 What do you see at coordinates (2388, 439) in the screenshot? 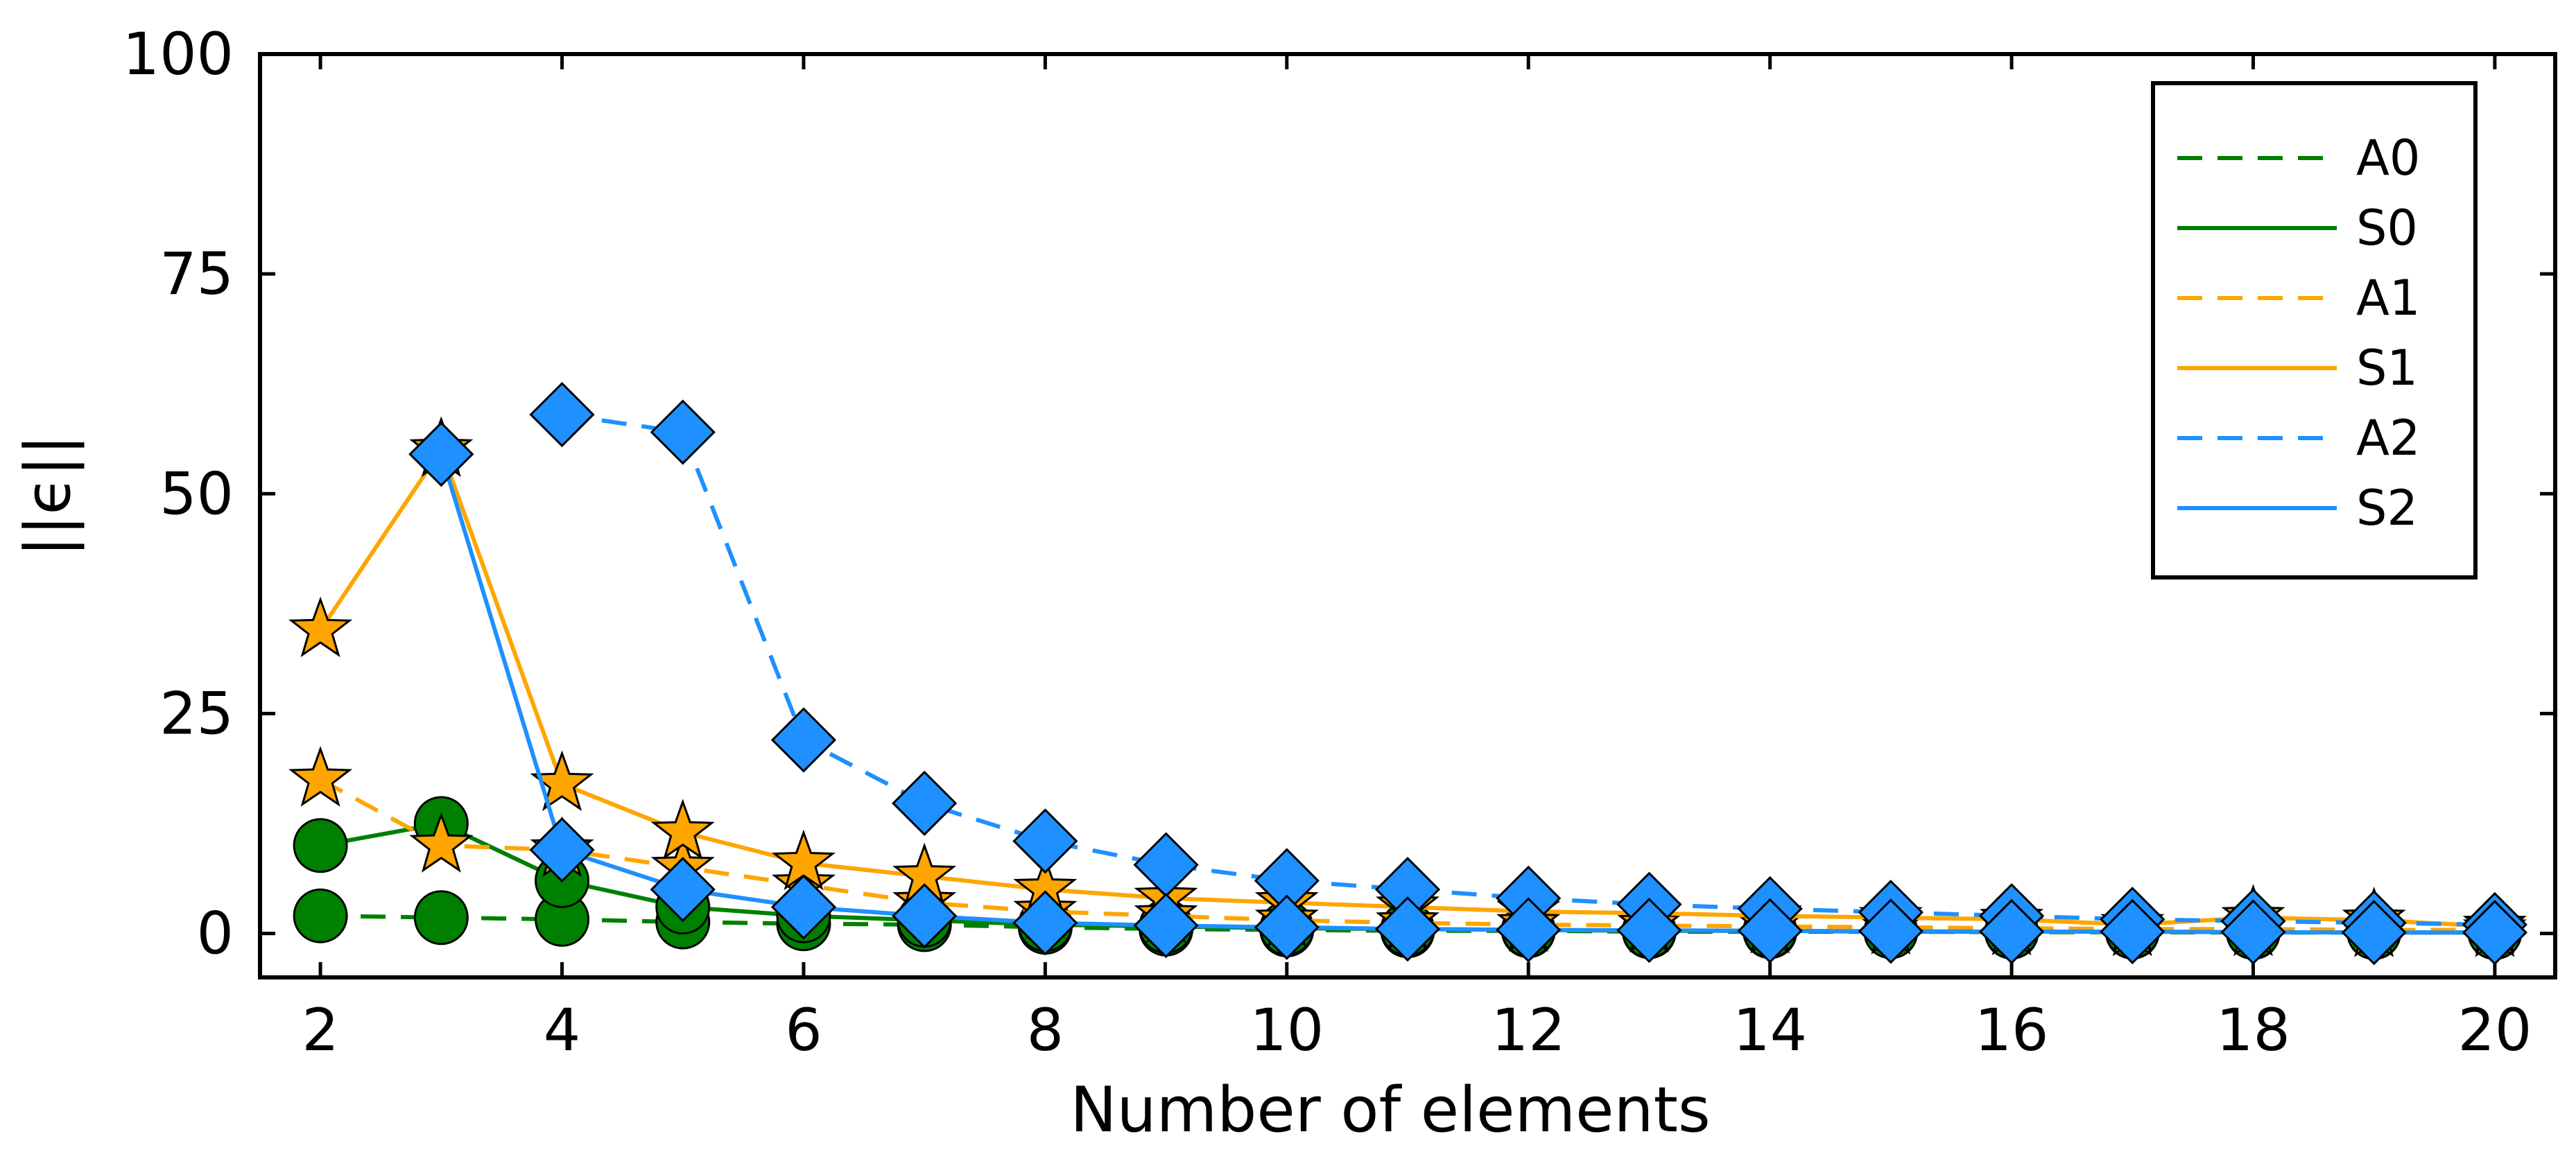
I see `legend-label: A2` at bounding box center [2388, 439].